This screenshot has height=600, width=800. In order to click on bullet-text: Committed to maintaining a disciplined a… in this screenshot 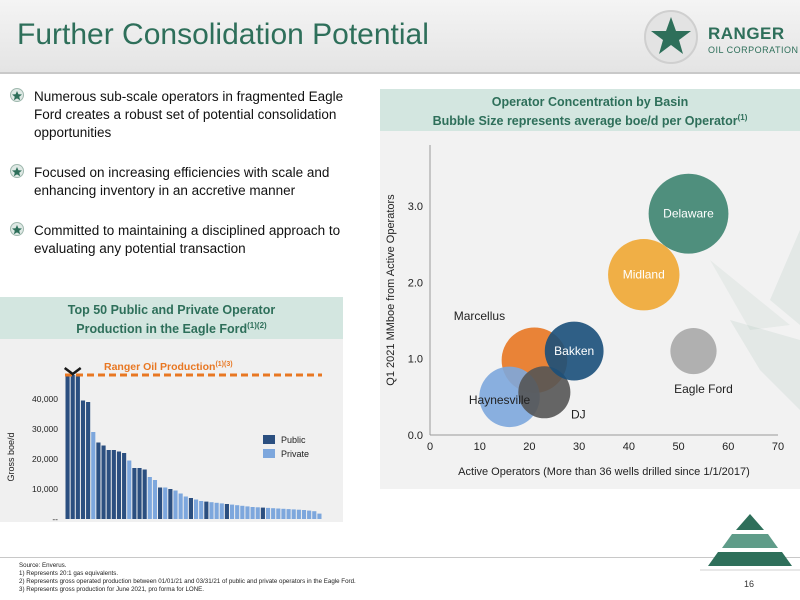, I will do `click(187, 239)`.